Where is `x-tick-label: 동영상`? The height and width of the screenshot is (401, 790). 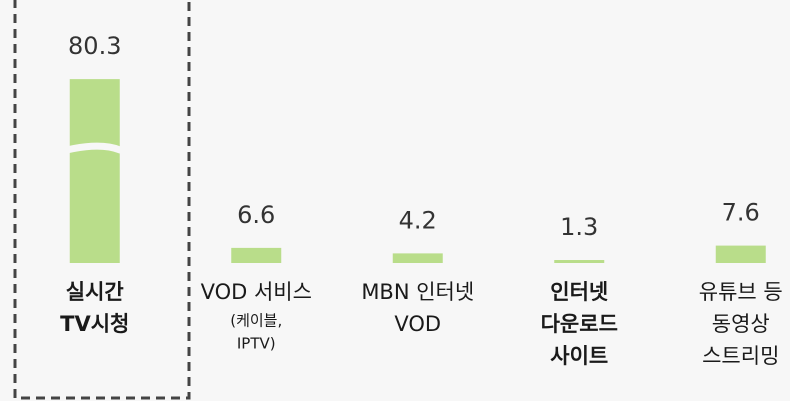 x-tick-label: 동영상 is located at coordinates (741, 324).